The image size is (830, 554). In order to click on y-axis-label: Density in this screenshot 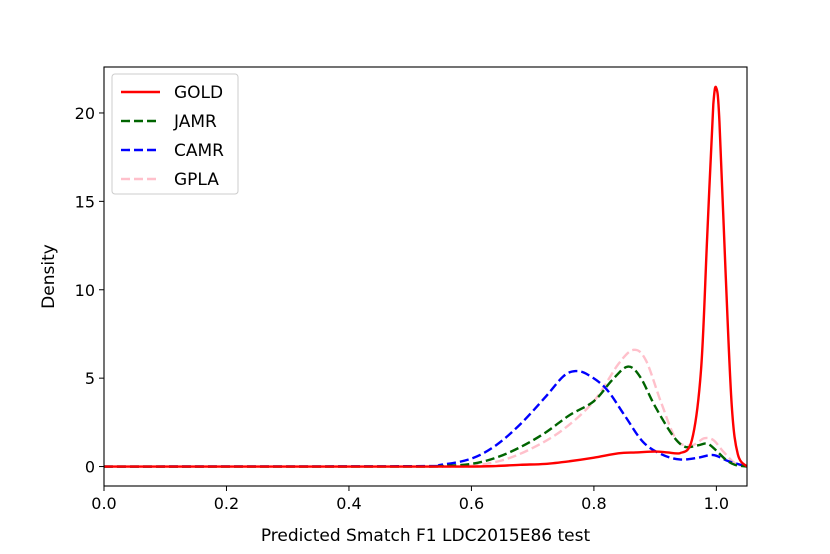, I will do `click(49, 276)`.